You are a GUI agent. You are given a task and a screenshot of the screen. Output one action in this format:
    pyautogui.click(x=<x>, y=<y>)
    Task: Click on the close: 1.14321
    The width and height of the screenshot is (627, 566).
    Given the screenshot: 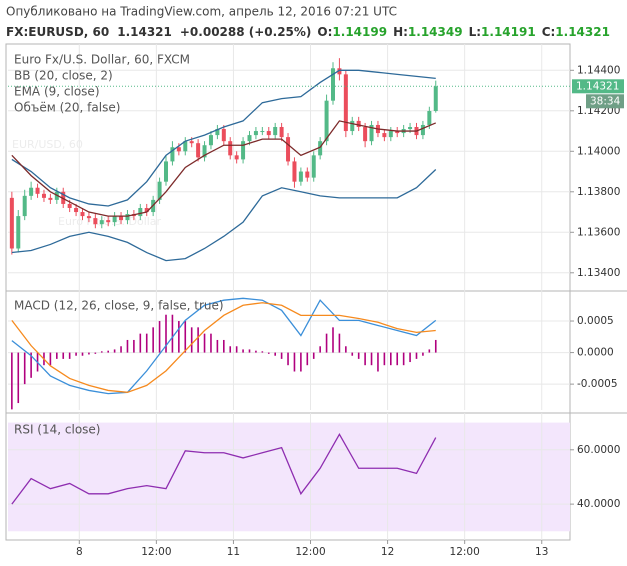 What is the action you would take?
    pyautogui.click(x=582, y=32)
    